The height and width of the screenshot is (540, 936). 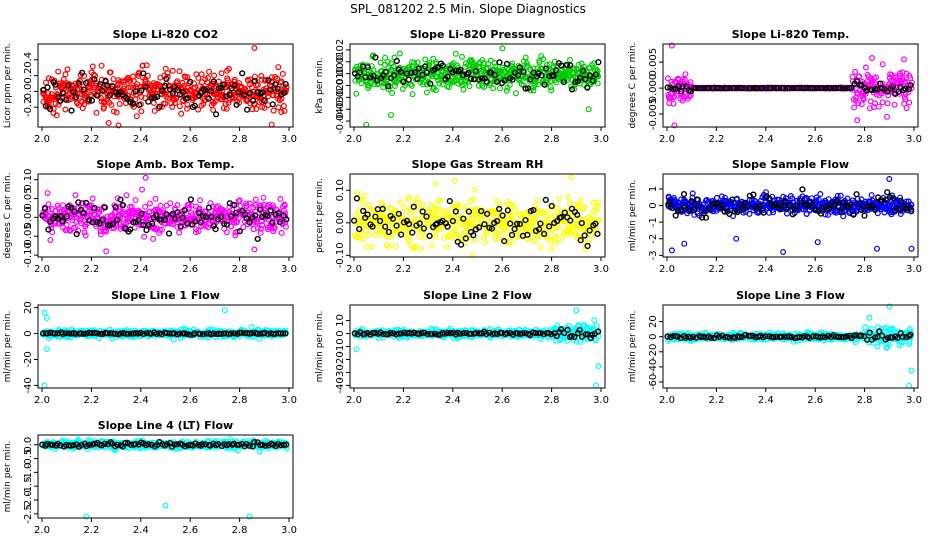 I want to click on y-tick-label: 0.10, so click(x=340, y=190).